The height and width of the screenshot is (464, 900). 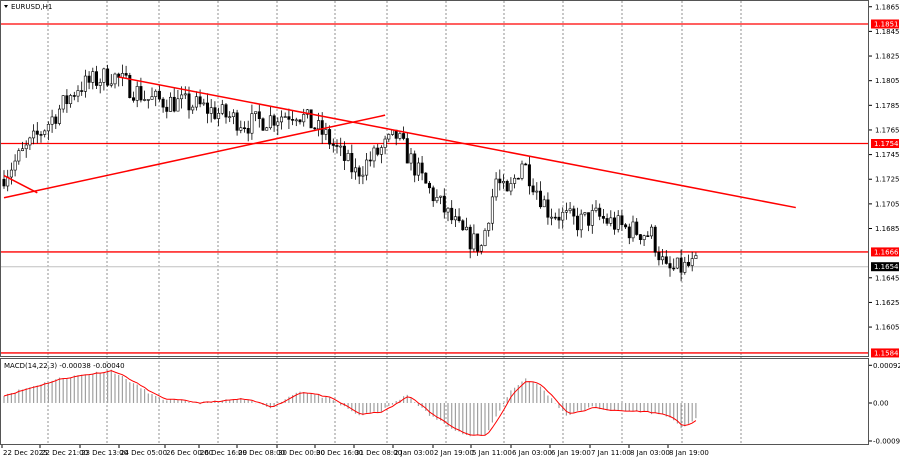 What do you see at coordinates (6, 6) in the screenshot?
I see `dropdown-triangle-icon` at bounding box center [6, 6].